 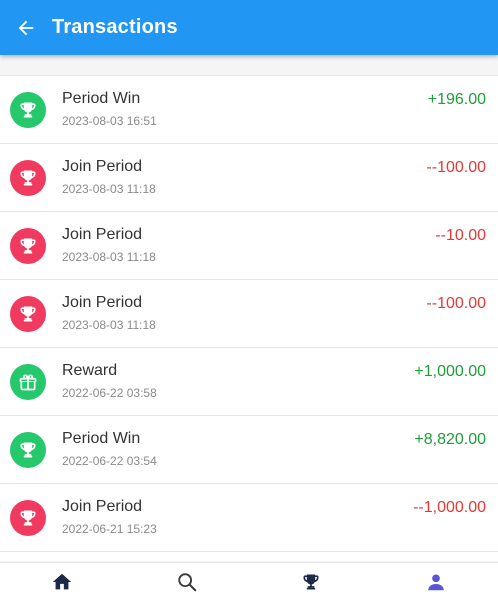 I want to click on nav-item-search, so click(x=187, y=582).